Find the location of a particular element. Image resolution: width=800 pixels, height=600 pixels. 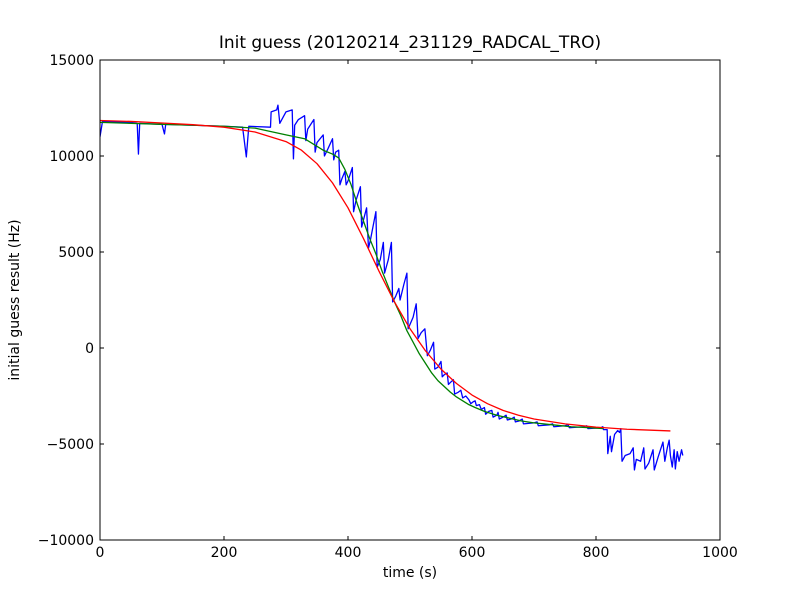

x-axis-title: time (s) is located at coordinates (410, 573).